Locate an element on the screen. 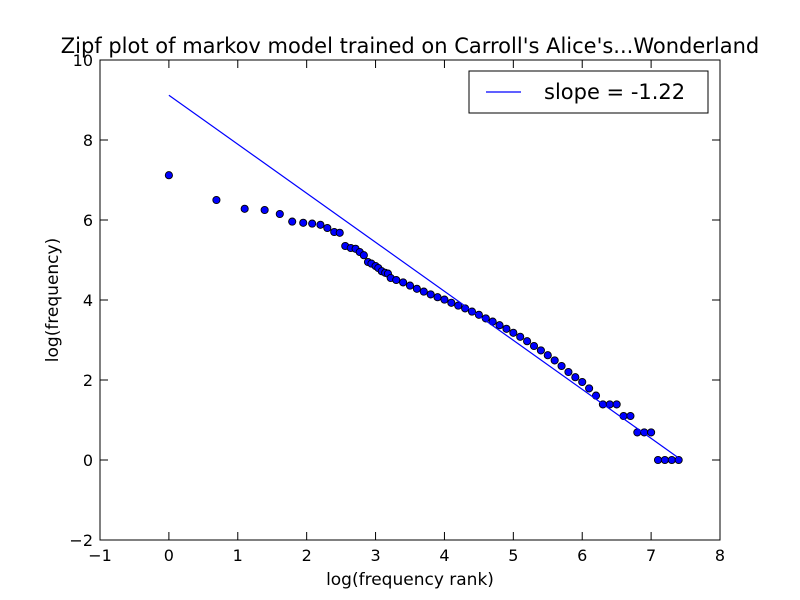 This screenshot has width=800, height=600. x-tick-label: 3 is located at coordinates (375, 555).